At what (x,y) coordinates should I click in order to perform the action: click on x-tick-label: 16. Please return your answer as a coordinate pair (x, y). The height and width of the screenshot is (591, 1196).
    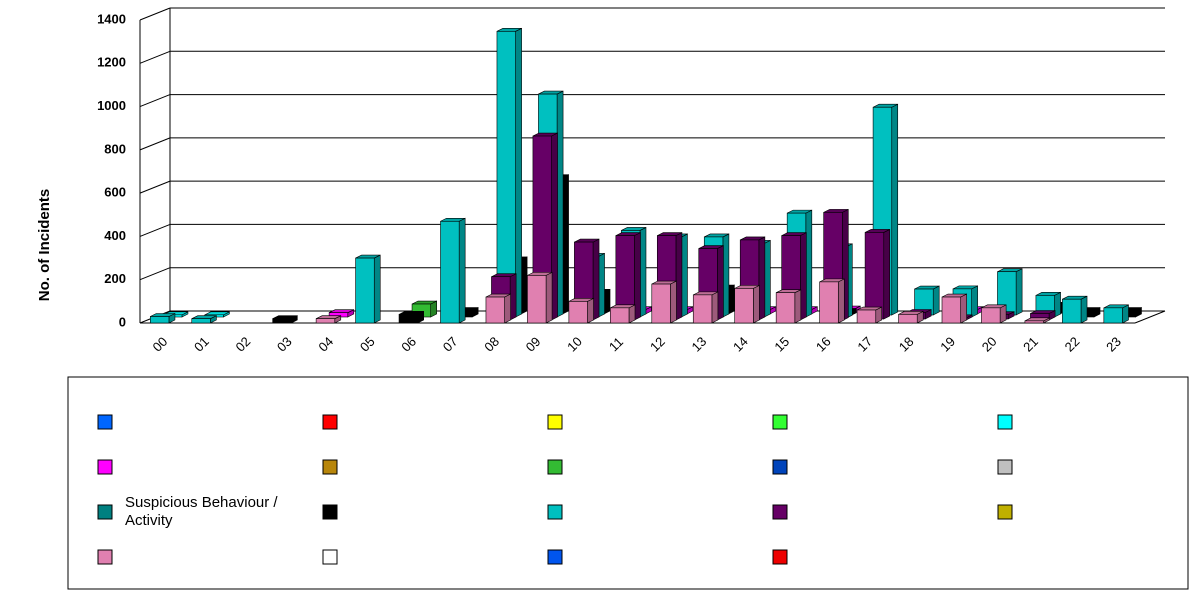
    Looking at the image, I should click on (823, 344).